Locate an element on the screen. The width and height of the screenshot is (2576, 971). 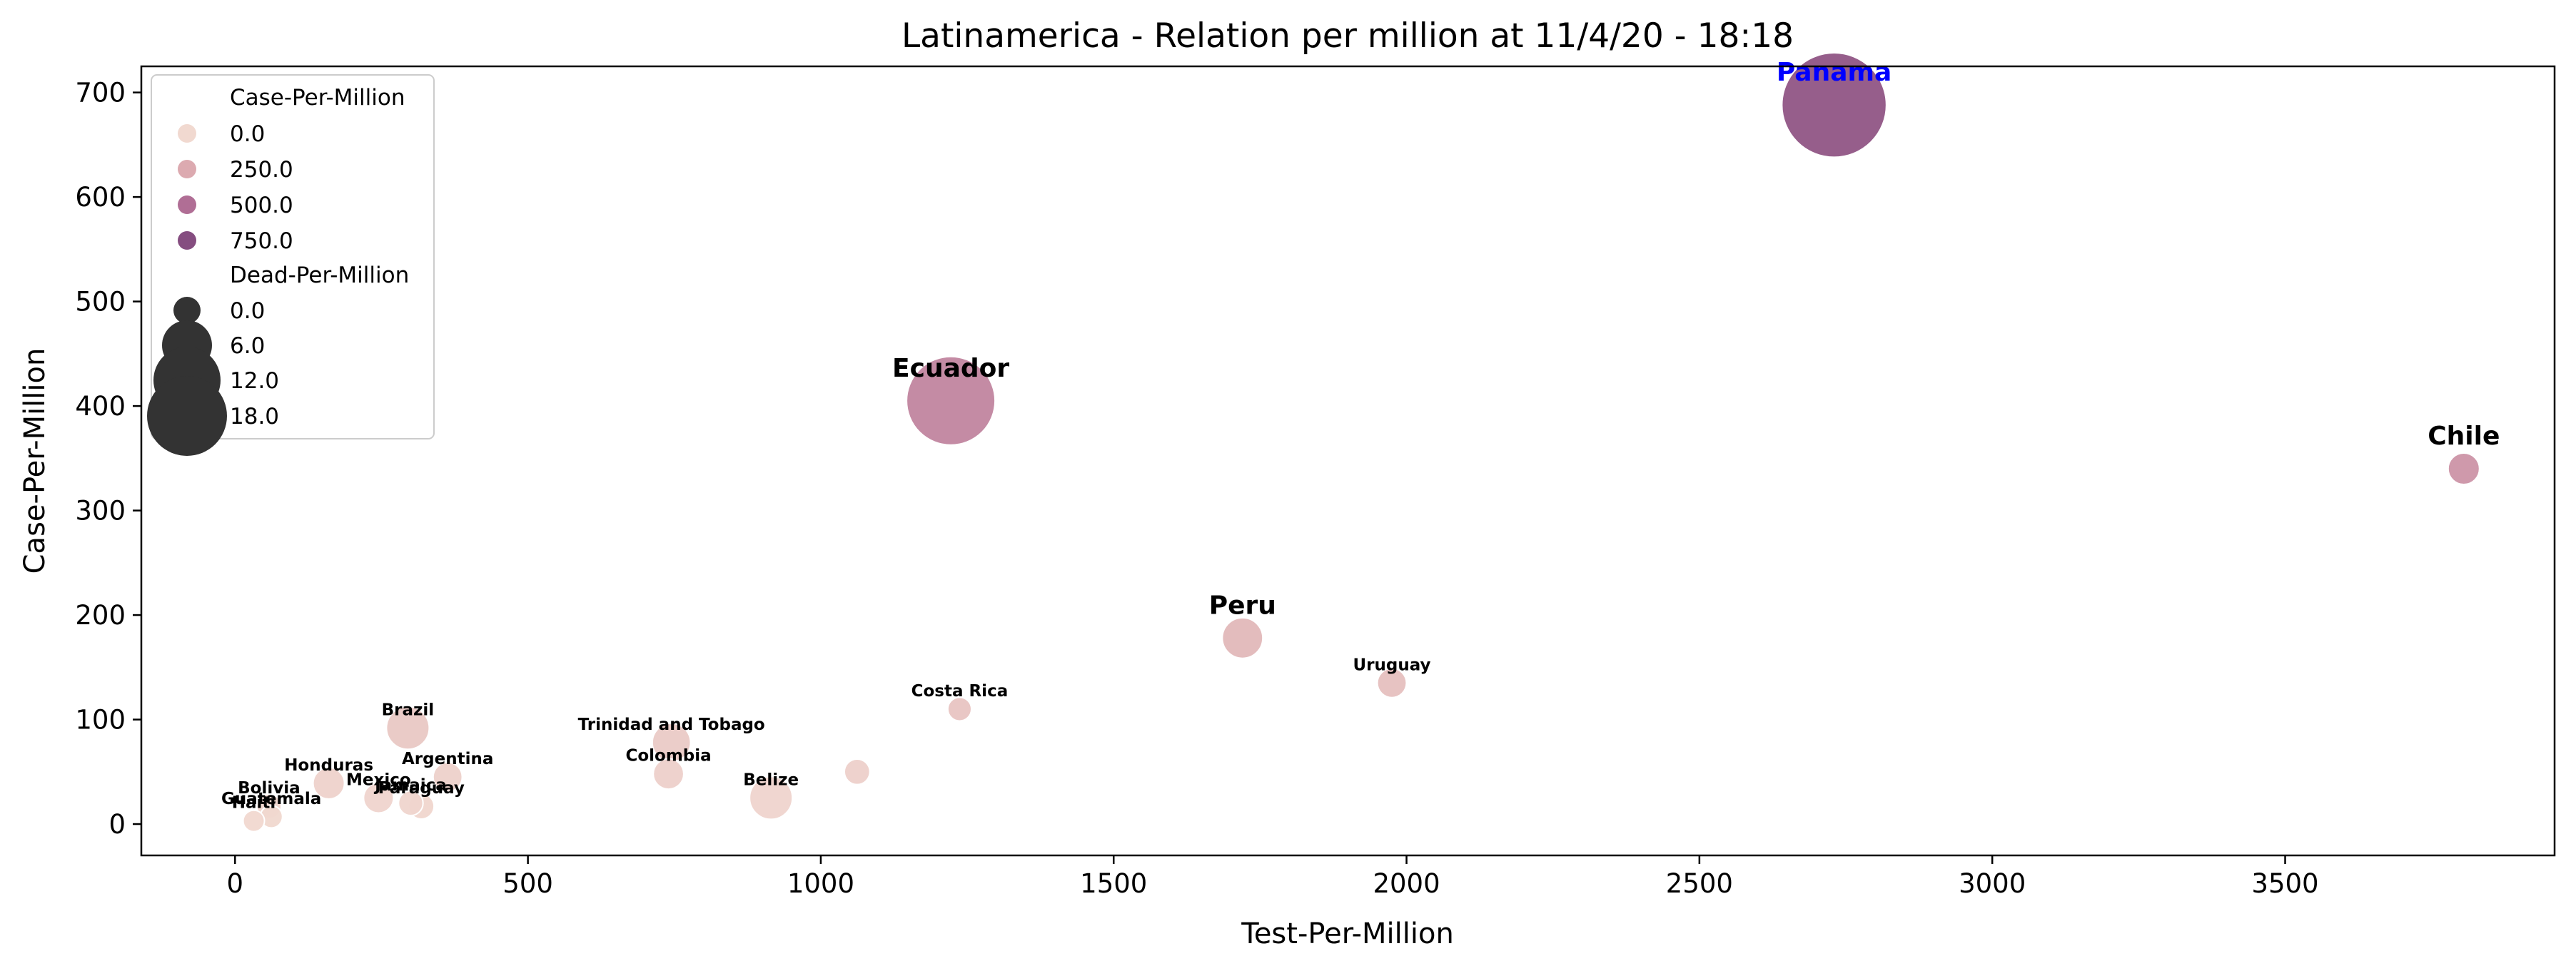
point-label: Panama is located at coordinates (1834, 72).